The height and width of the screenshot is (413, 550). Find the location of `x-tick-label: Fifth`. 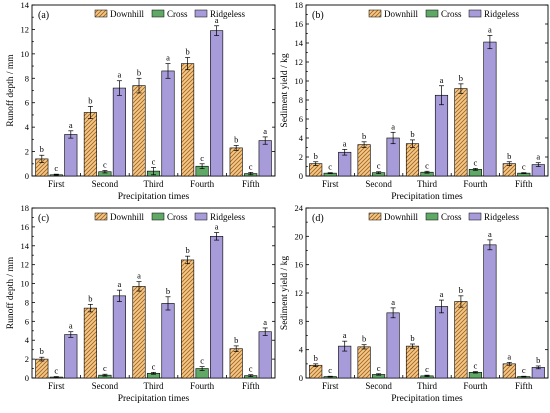

x-tick-label: Fifth is located at coordinates (524, 386).